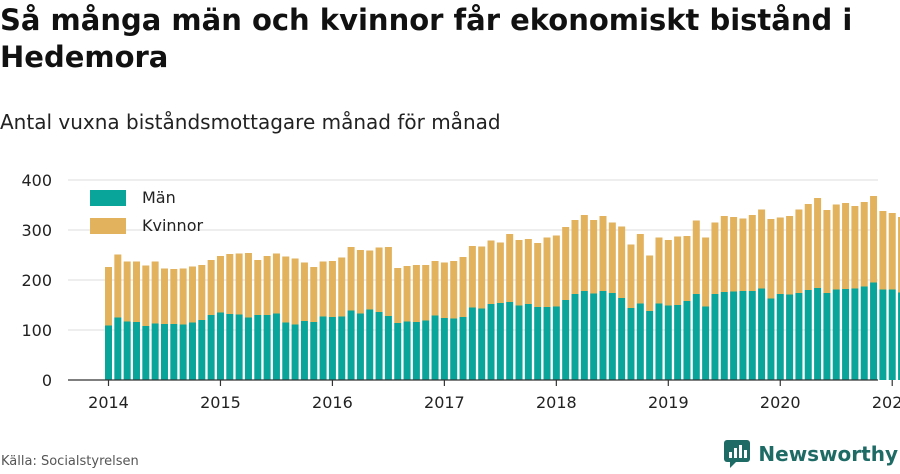 The height and width of the screenshot is (474, 900). I want to click on legend-label-women: Kvinnor, so click(172, 225).